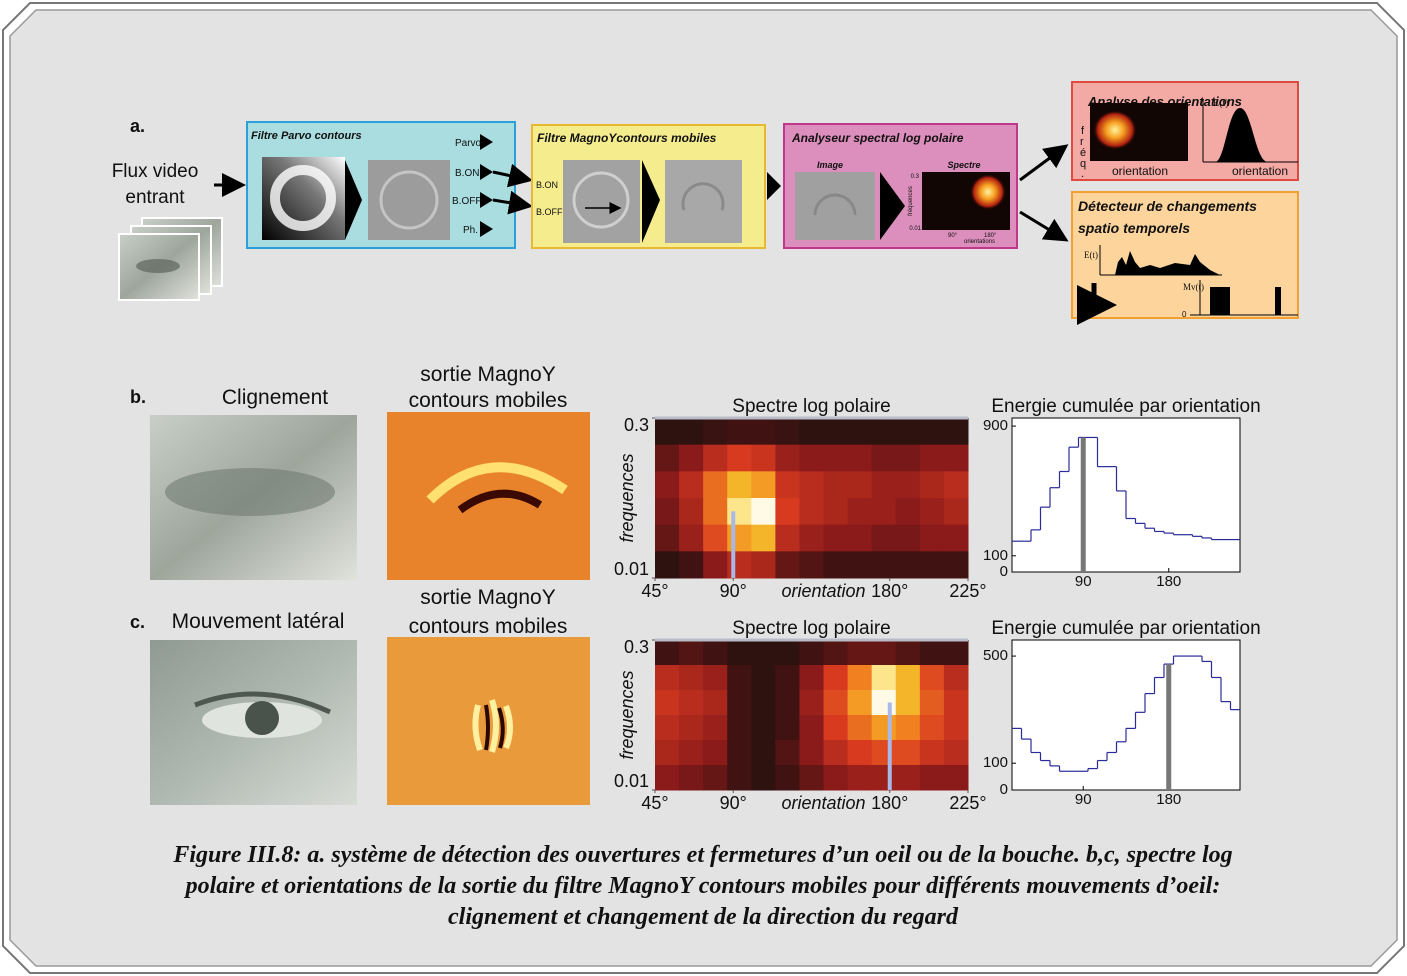 The image size is (1407, 976). I want to click on panel-title: Clignement, so click(275, 397).